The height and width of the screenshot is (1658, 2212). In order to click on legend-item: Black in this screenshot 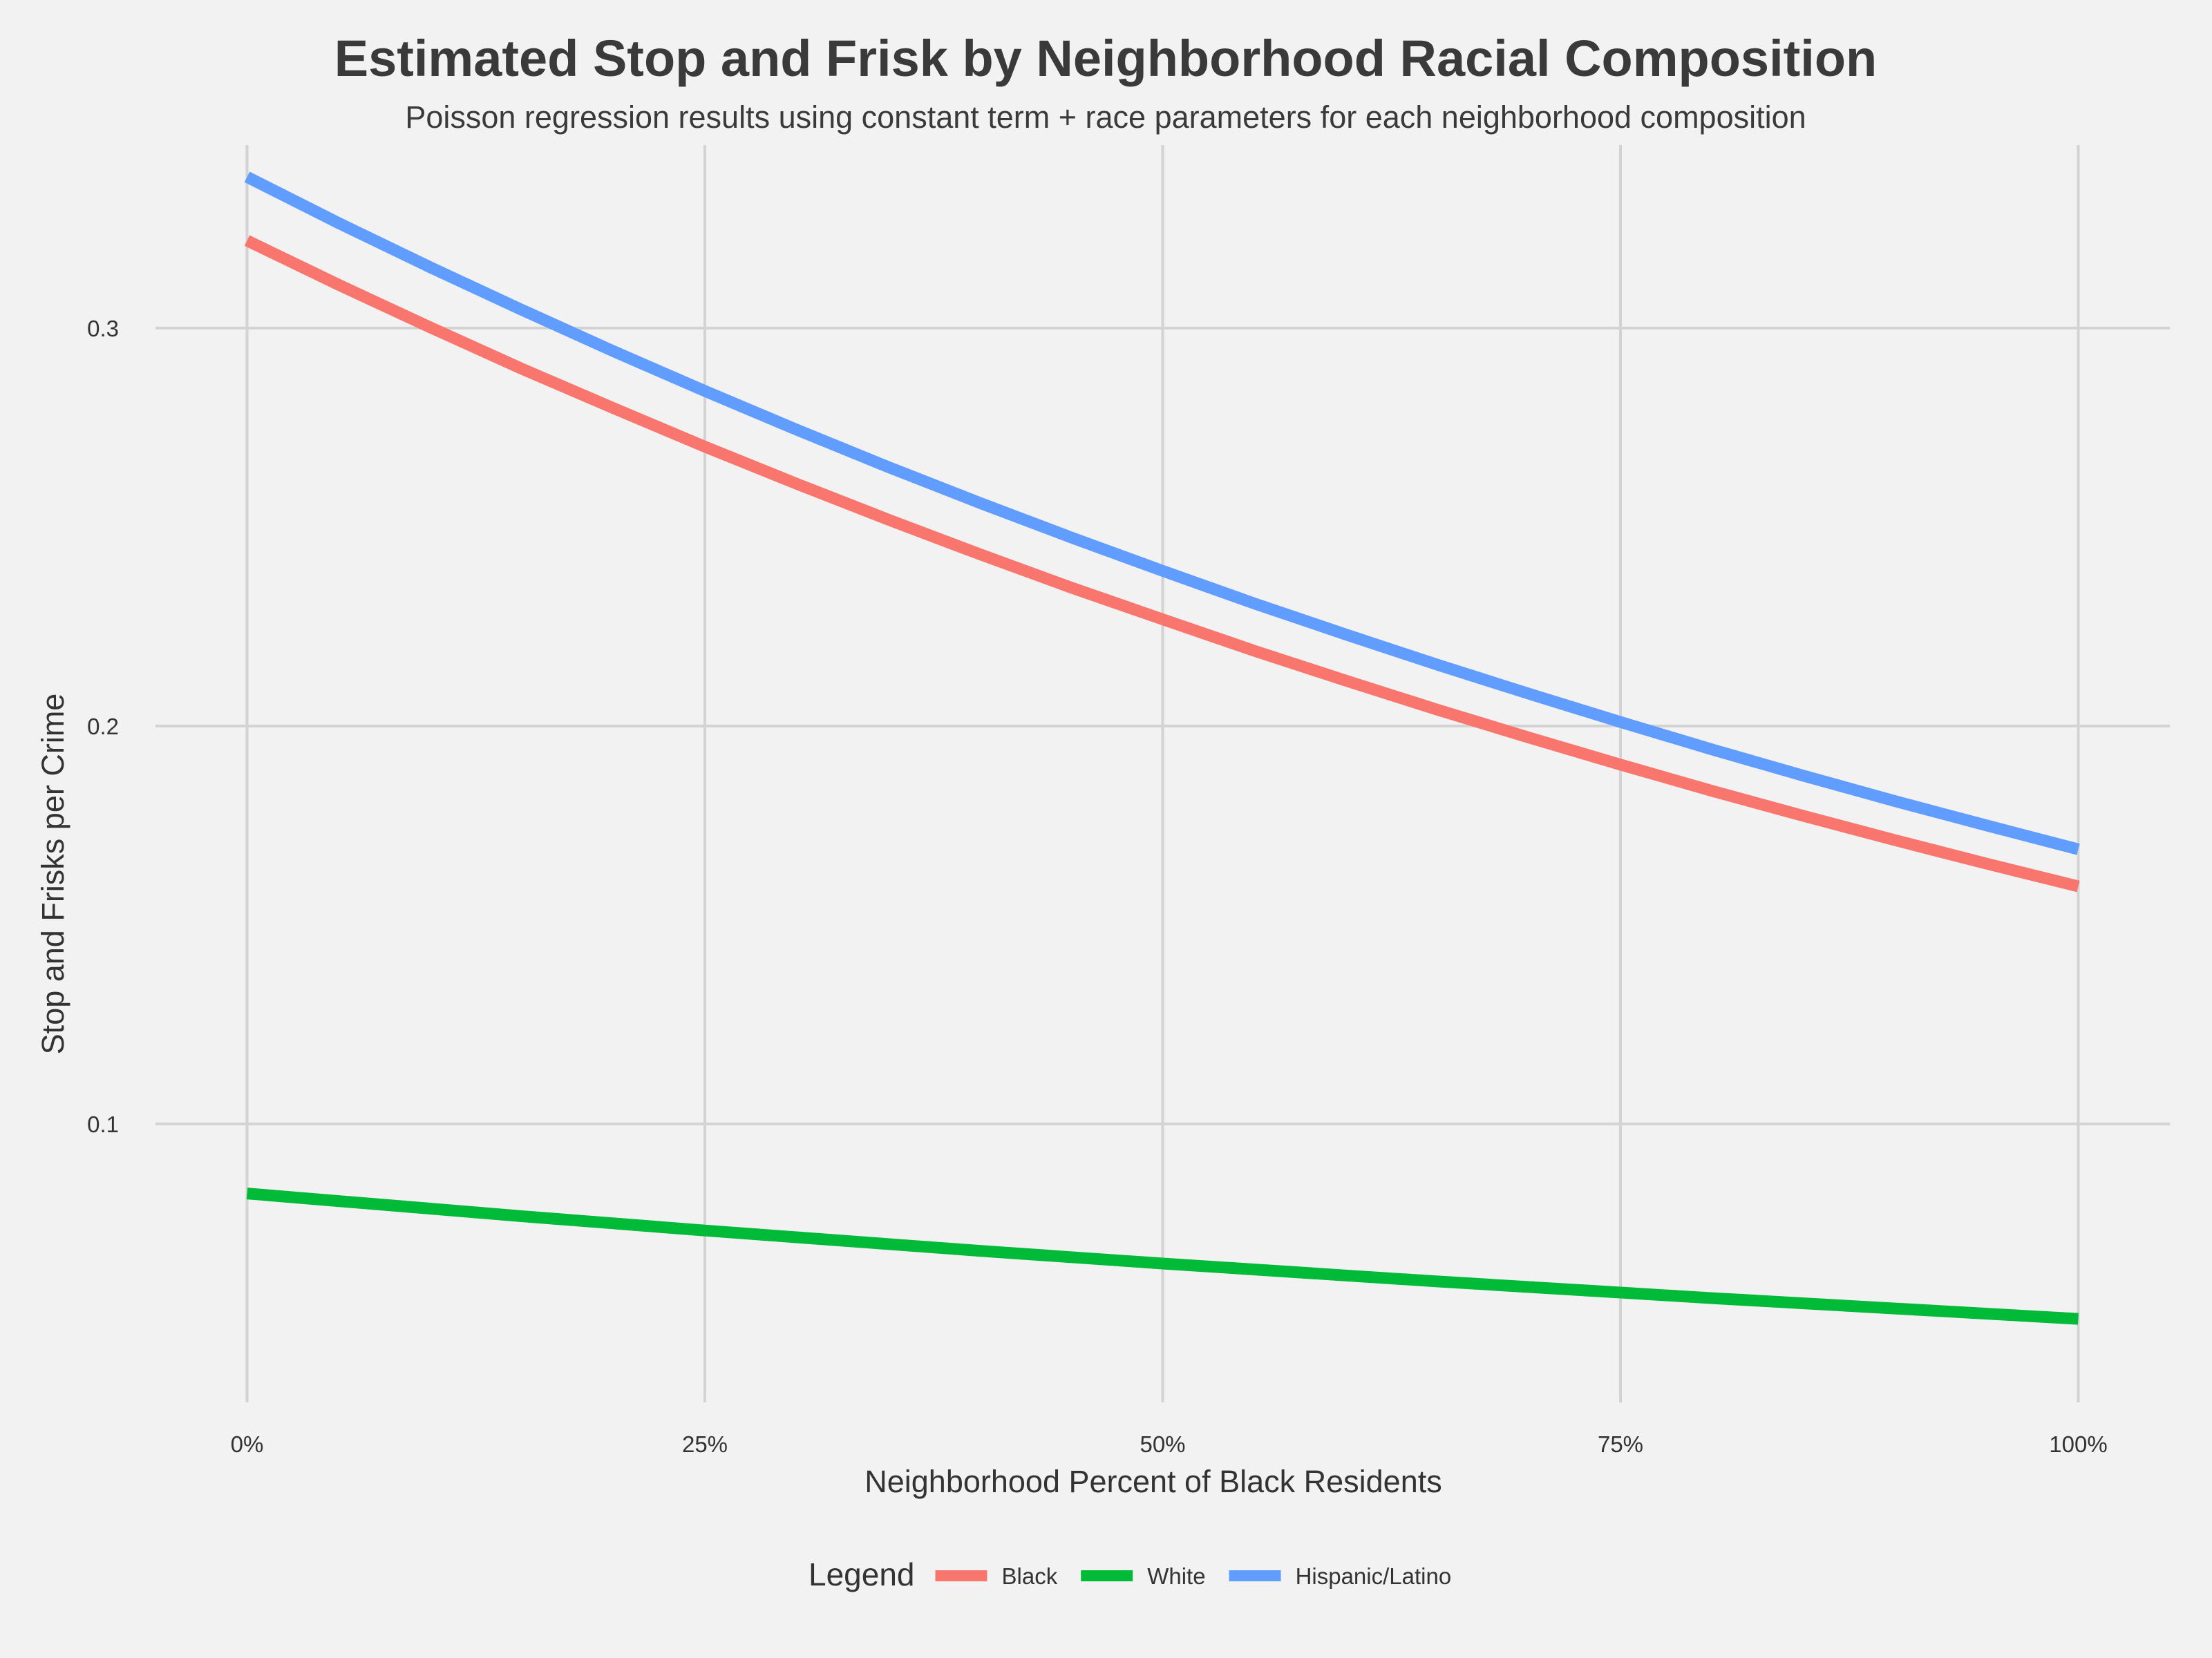, I will do `click(996, 1576)`.